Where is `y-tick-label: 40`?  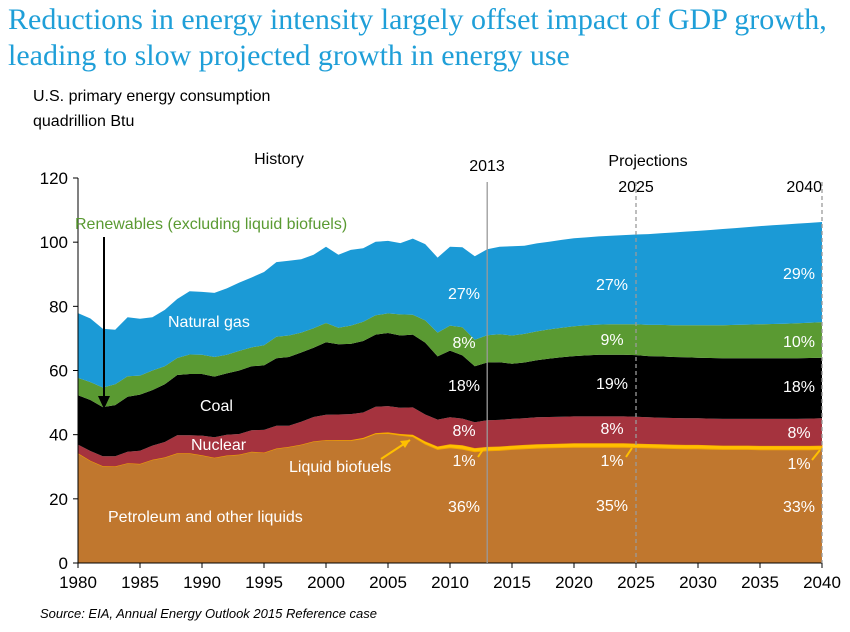
y-tick-label: 40 is located at coordinates (58, 435).